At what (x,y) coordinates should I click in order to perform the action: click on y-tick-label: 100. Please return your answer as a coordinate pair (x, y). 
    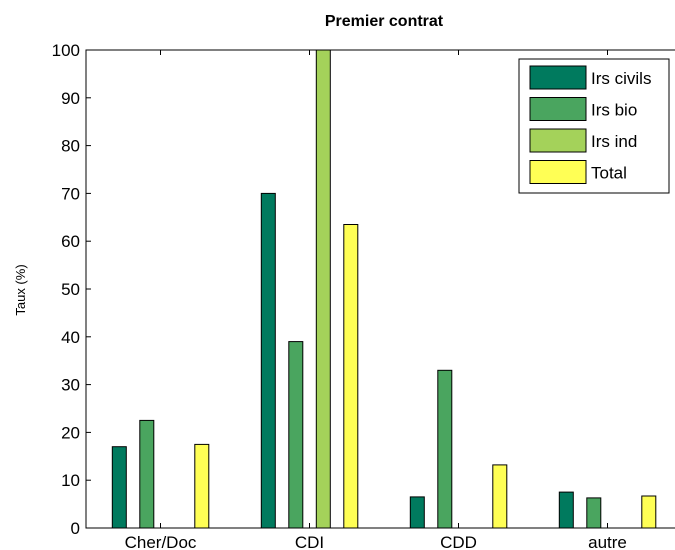
    Looking at the image, I should click on (66, 50).